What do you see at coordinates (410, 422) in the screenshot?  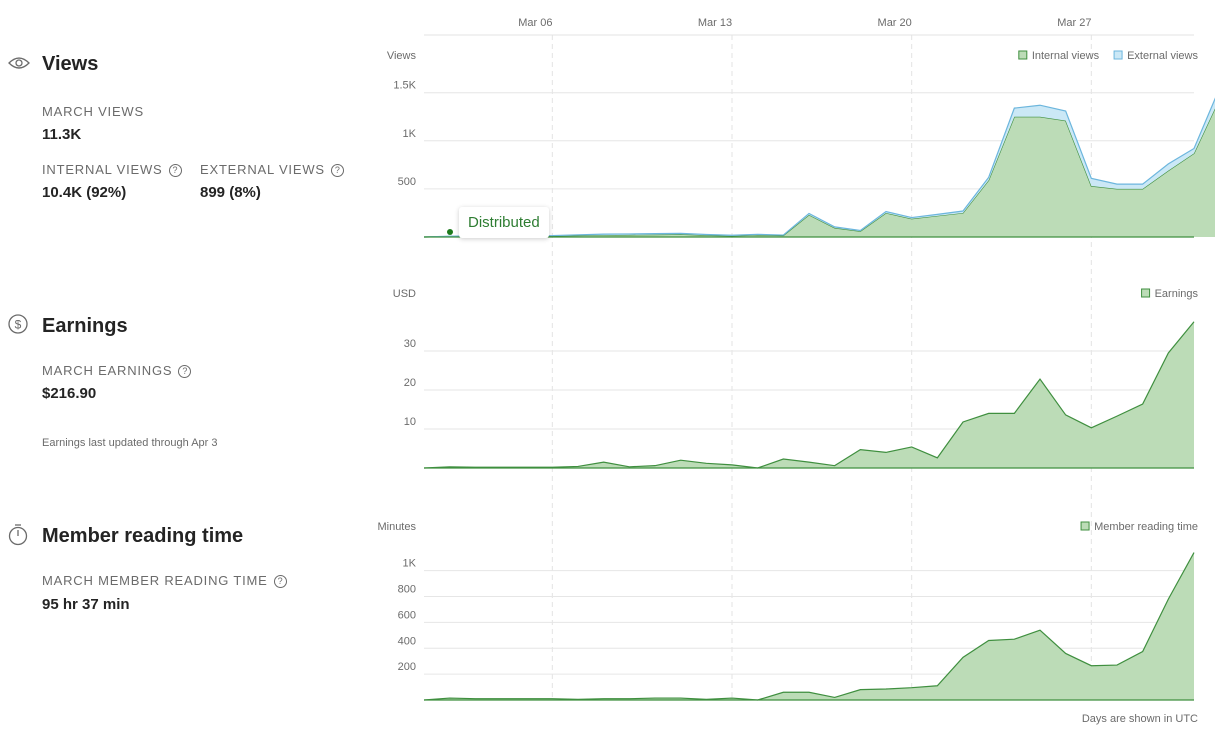 I see `y-tick-label: 10` at bounding box center [410, 422].